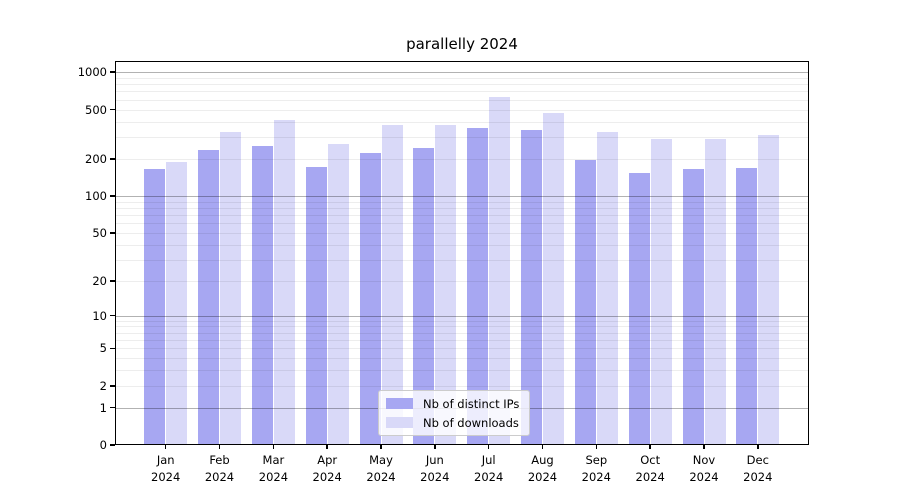 The width and height of the screenshot is (900, 500). Describe the element at coordinates (435, 468) in the screenshot. I see `x-tick-label: Jun 2024` at that location.